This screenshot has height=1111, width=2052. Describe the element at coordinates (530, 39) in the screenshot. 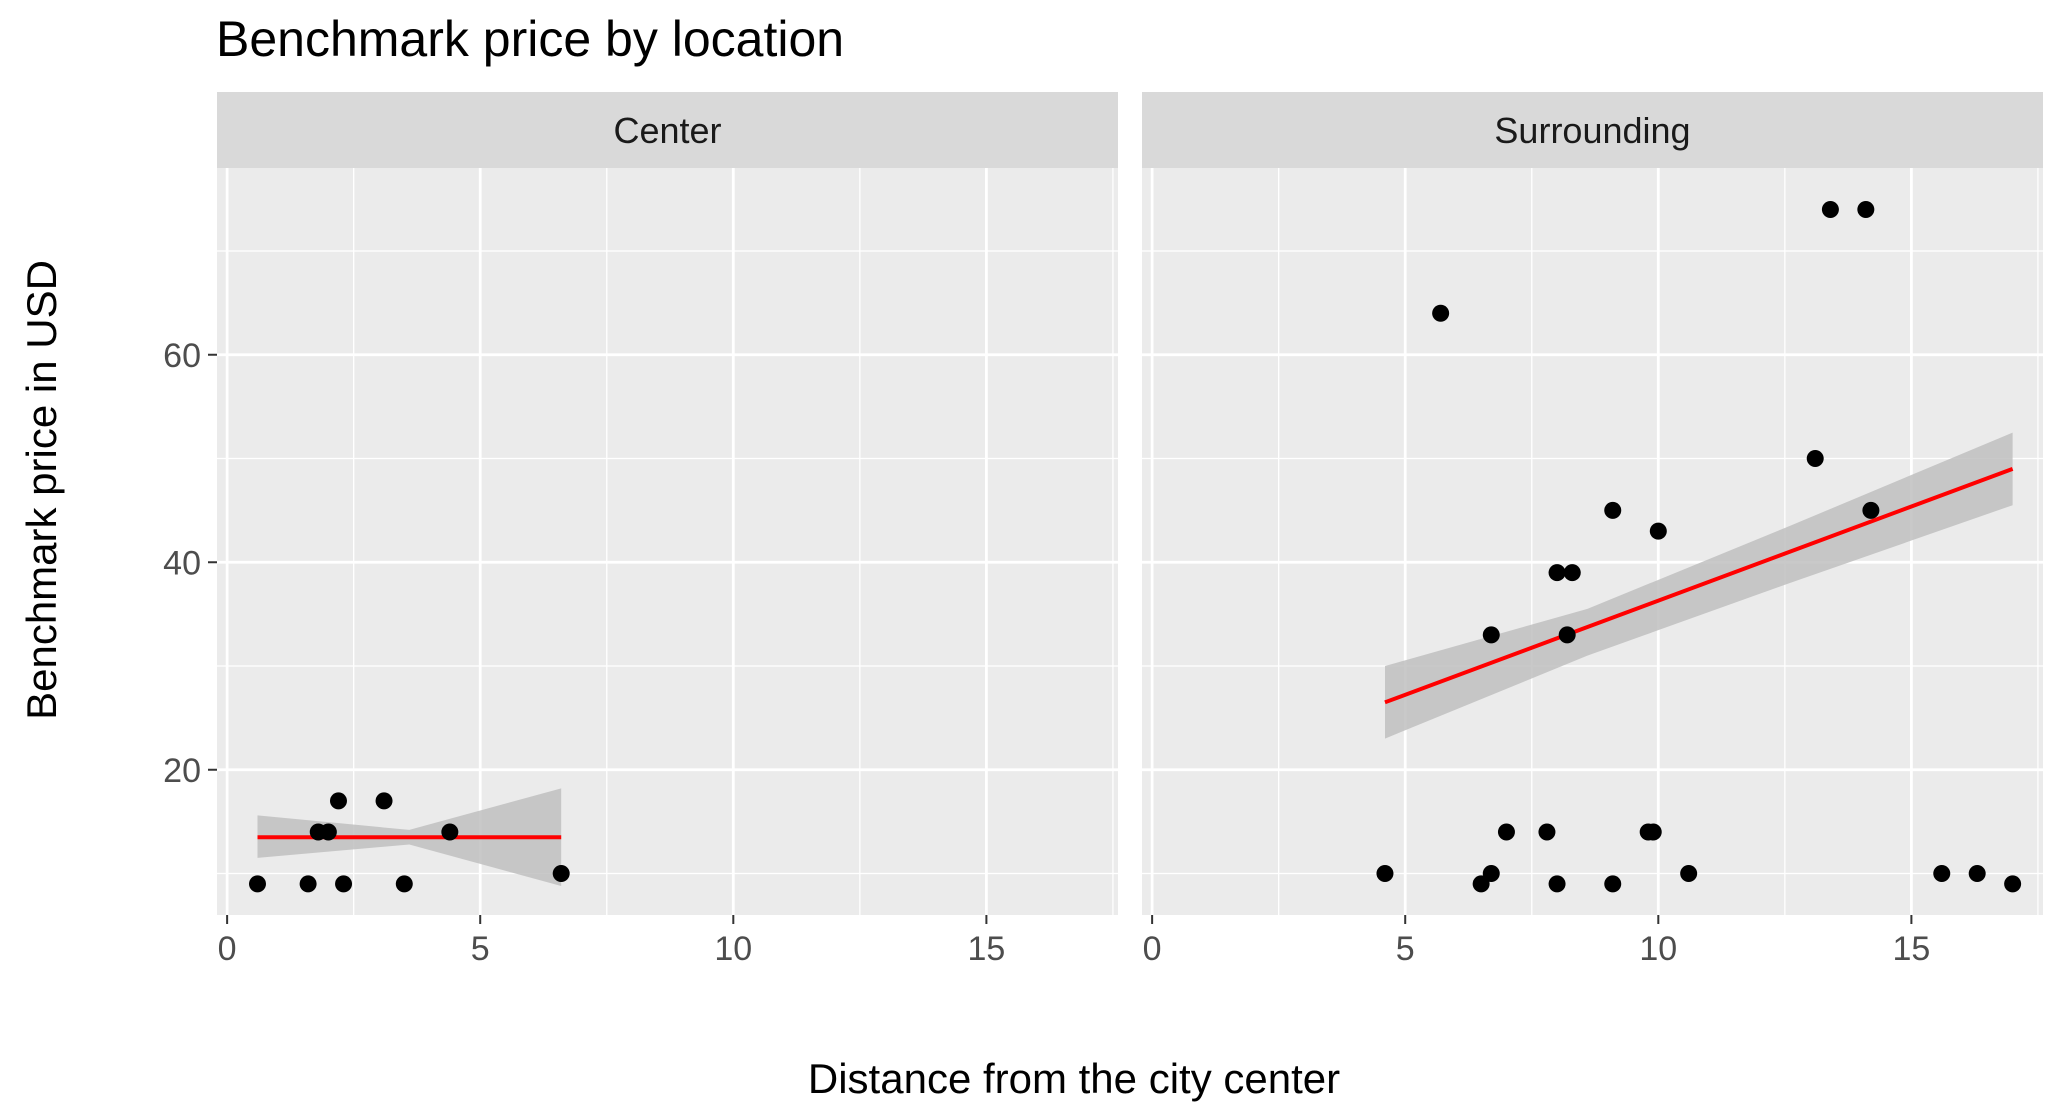

I see `chart-title: Benchmark price by location` at that location.